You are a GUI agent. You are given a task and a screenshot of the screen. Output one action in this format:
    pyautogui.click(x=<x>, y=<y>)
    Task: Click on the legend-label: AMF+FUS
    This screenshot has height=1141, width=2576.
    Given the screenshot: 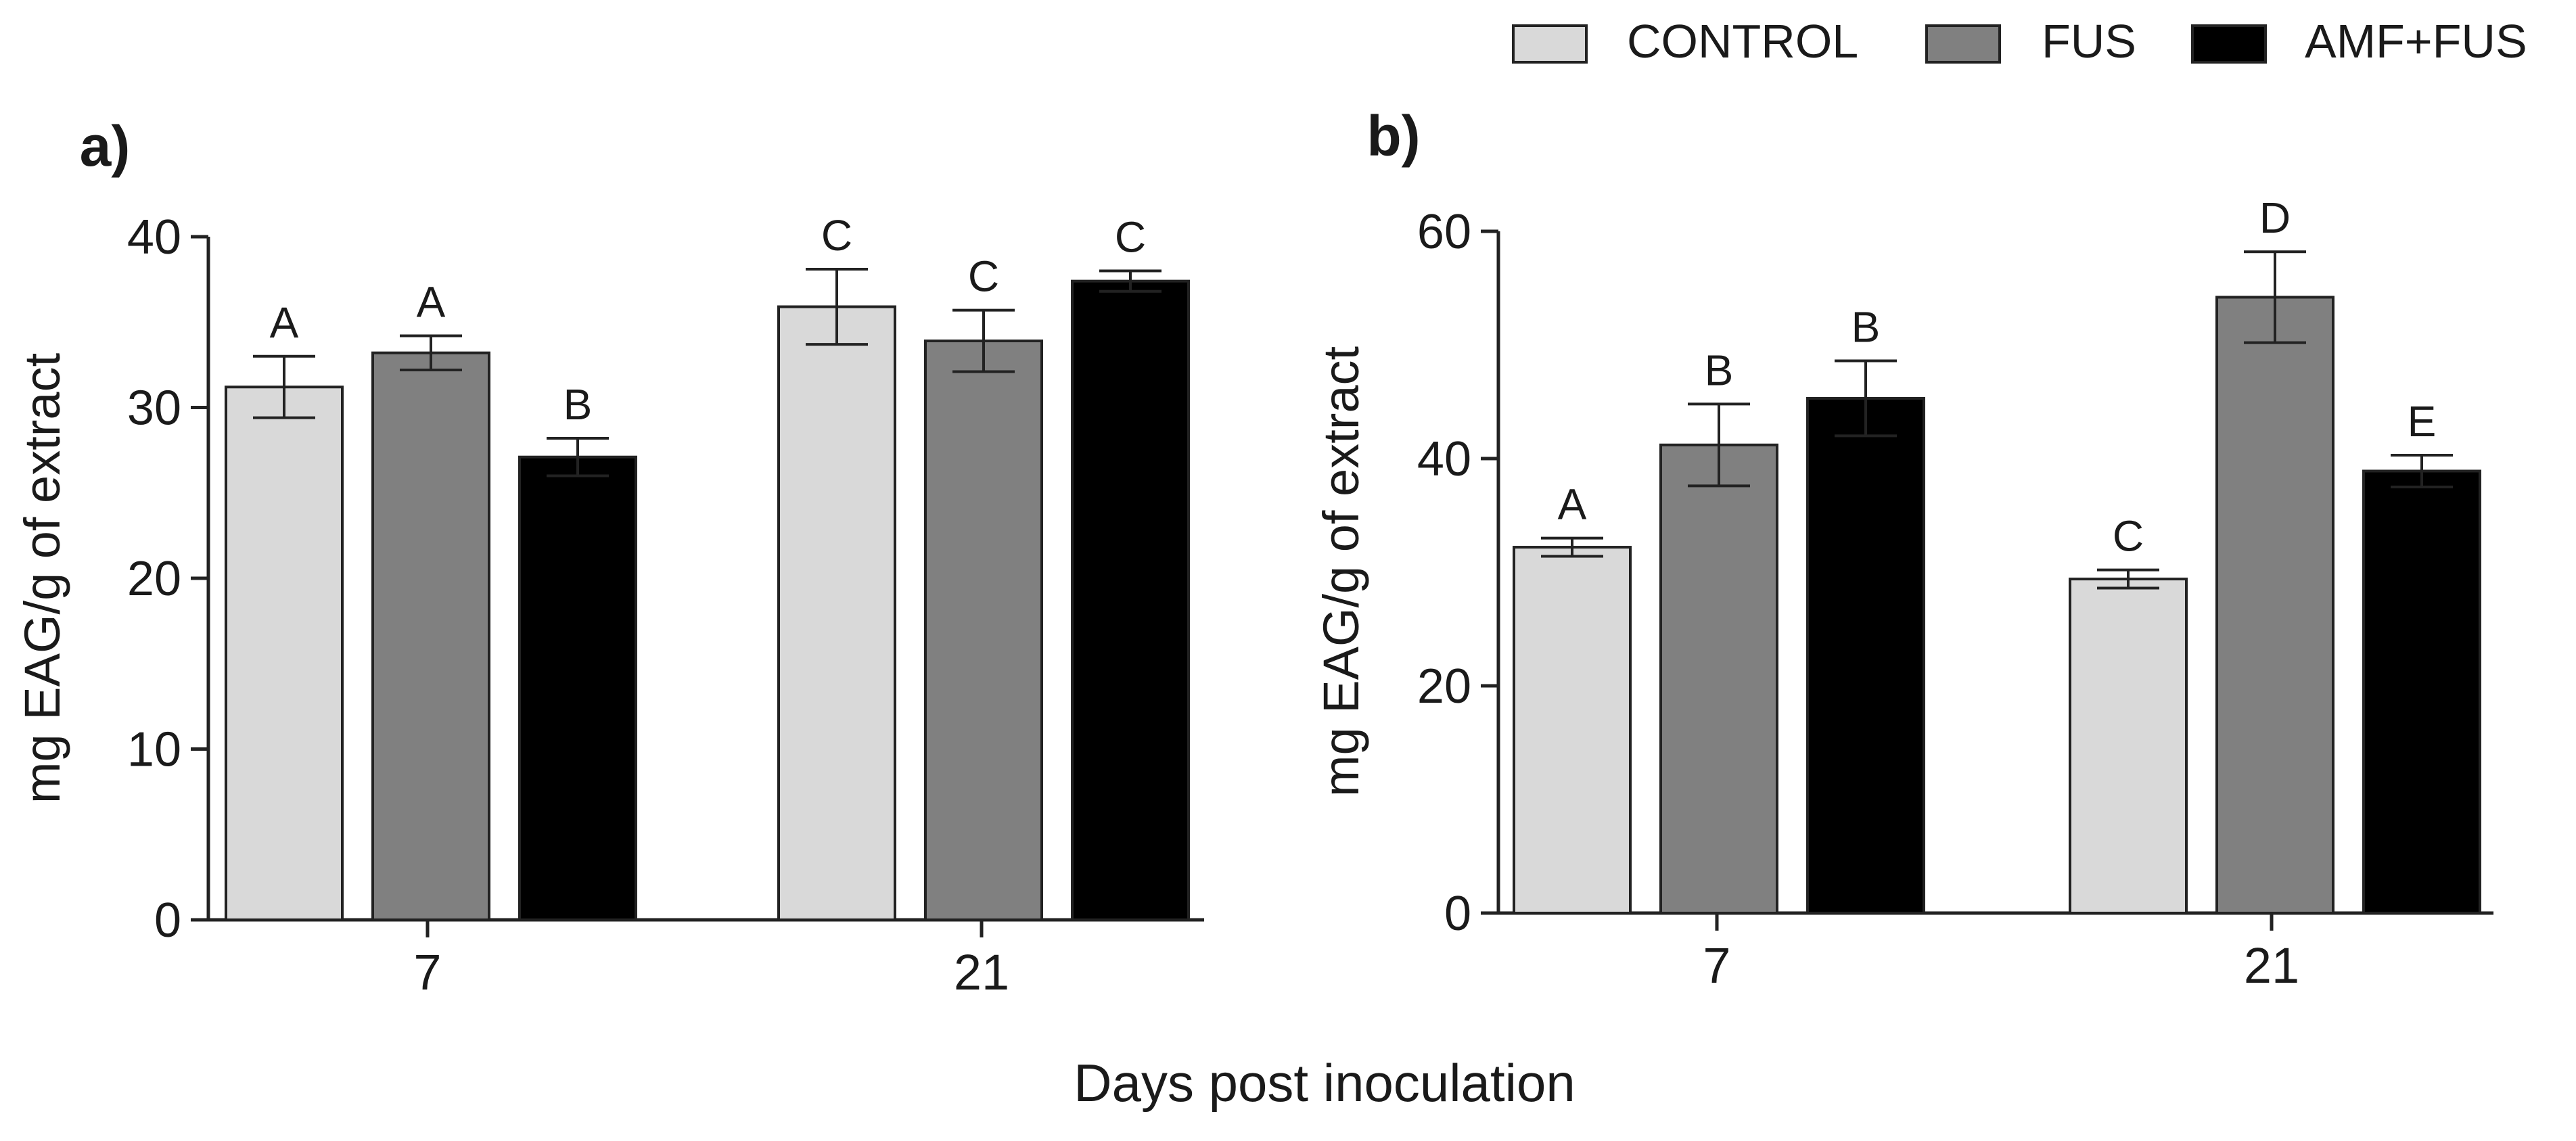 What is the action you would take?
    pyautogui.click(x=2416, y=41)
    